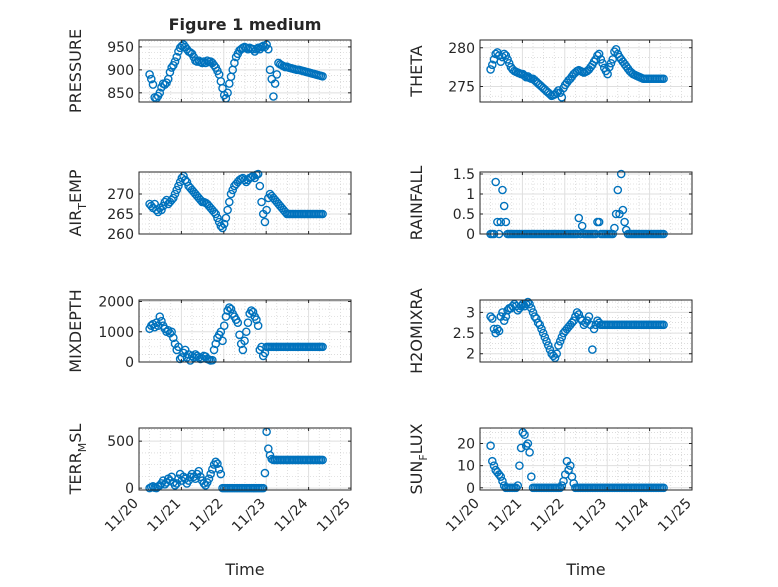  Describe the element at coordinates (461, 49) in the screenshot. I see `y-tick-label: 280` at that location.